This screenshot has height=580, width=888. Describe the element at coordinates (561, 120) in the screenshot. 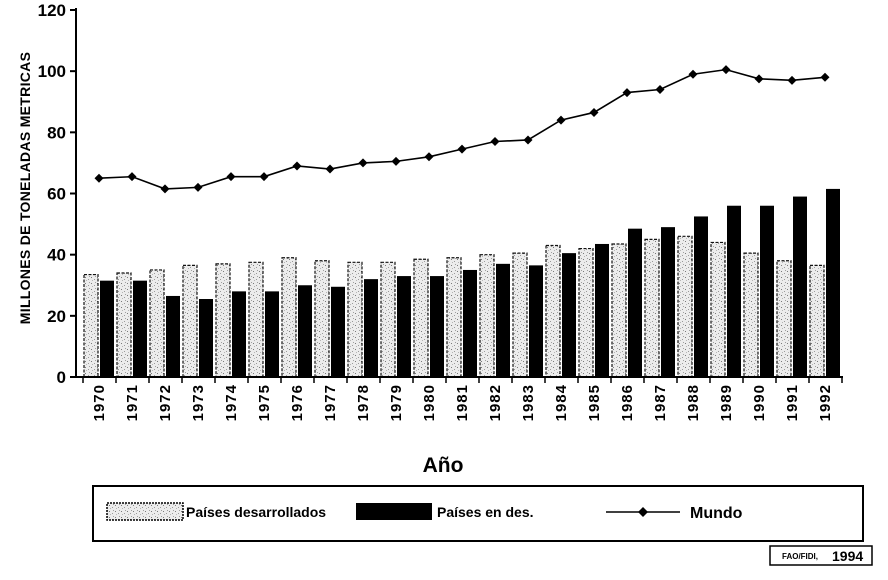

I see `world-point-1984` at that location.